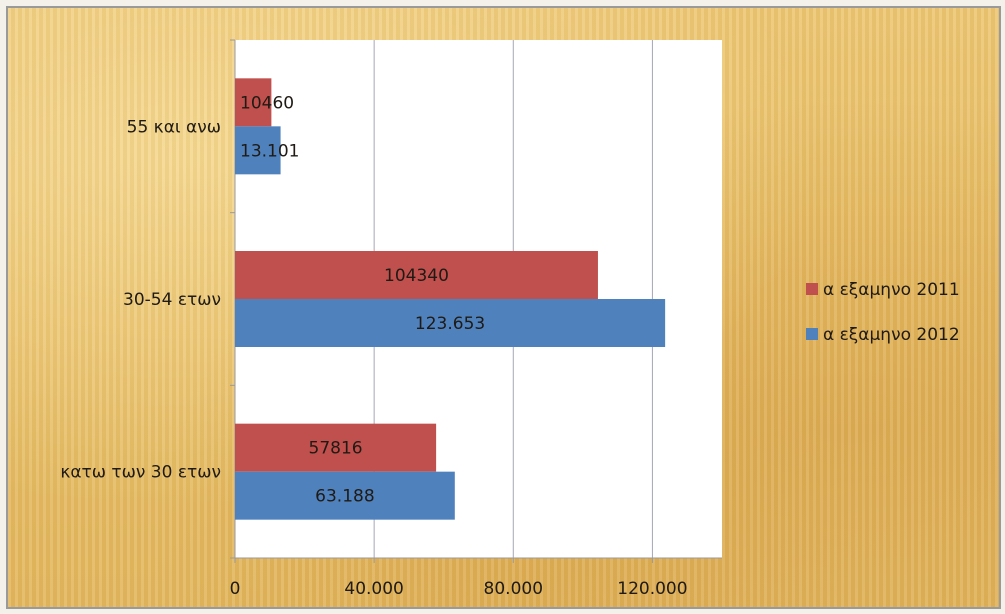 The image size is (1005, 614). Describe the element at coordinates (267, 103) in the screenshot. I see `data-label: 10460` at that location.